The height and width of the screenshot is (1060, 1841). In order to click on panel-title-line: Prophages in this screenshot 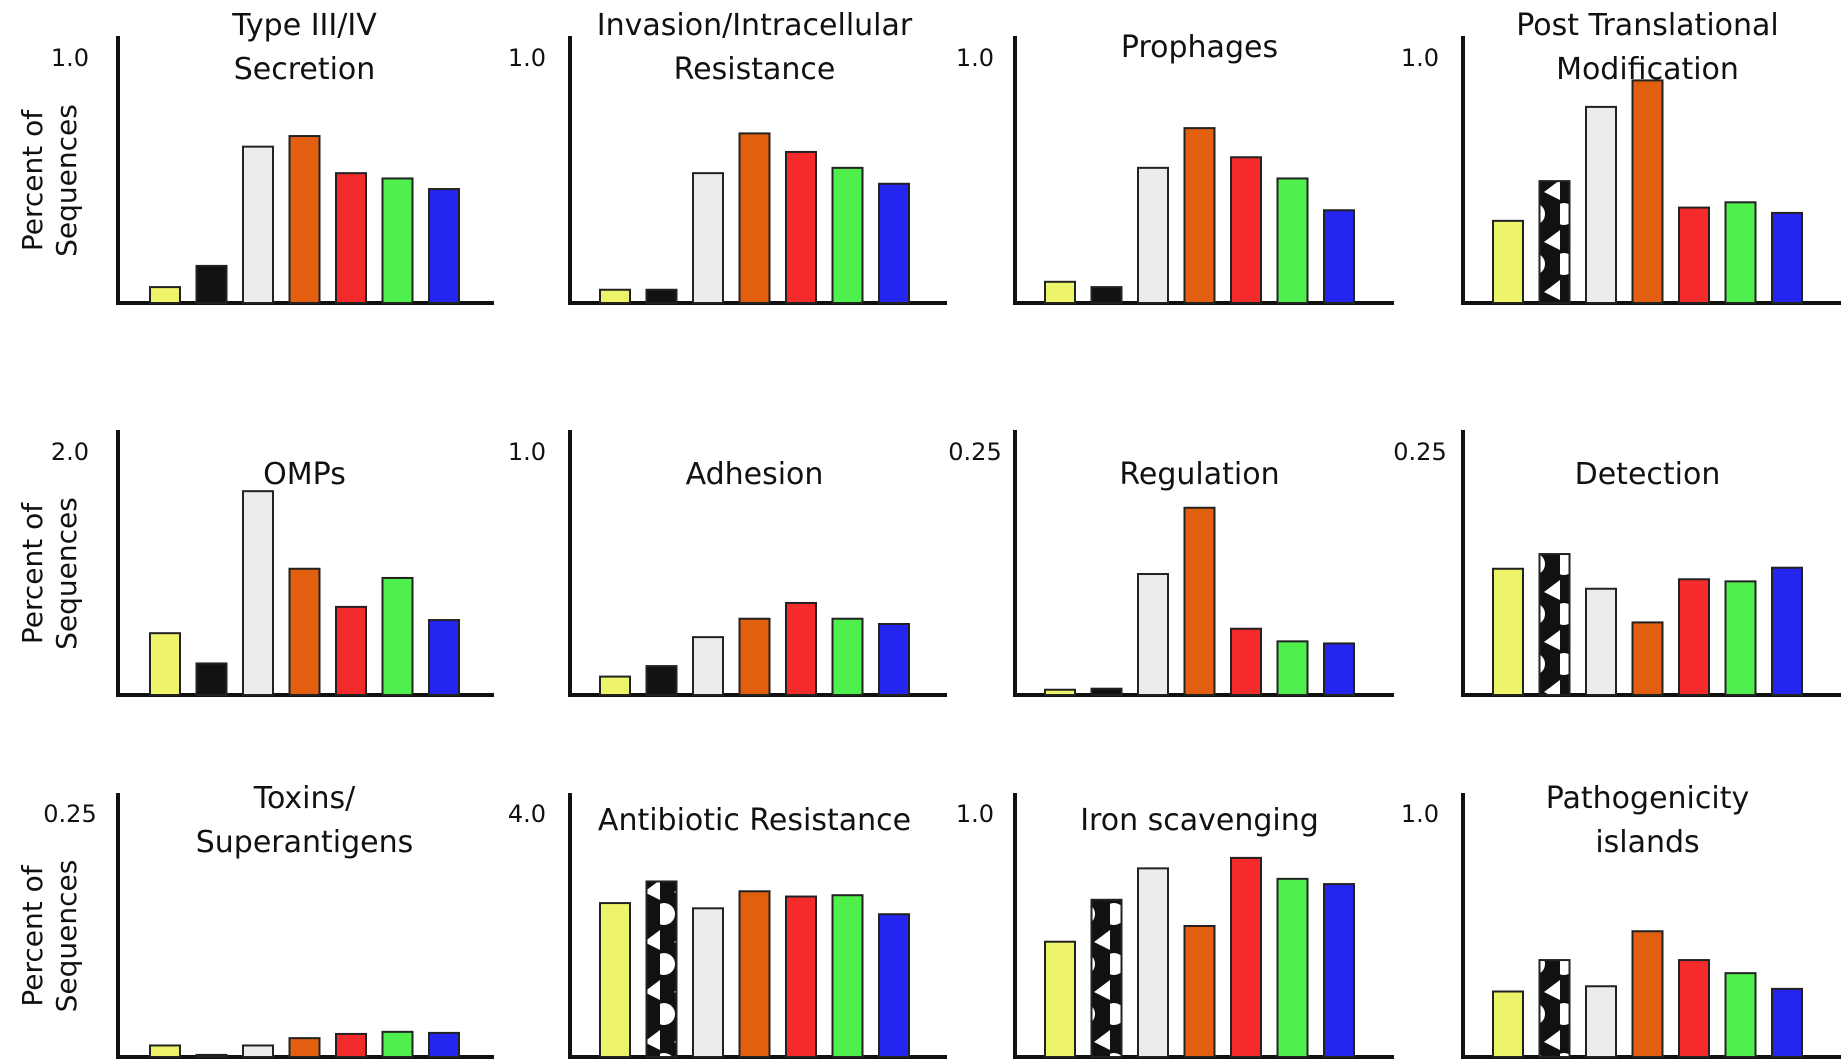, I will do `click(1199, 47)`.